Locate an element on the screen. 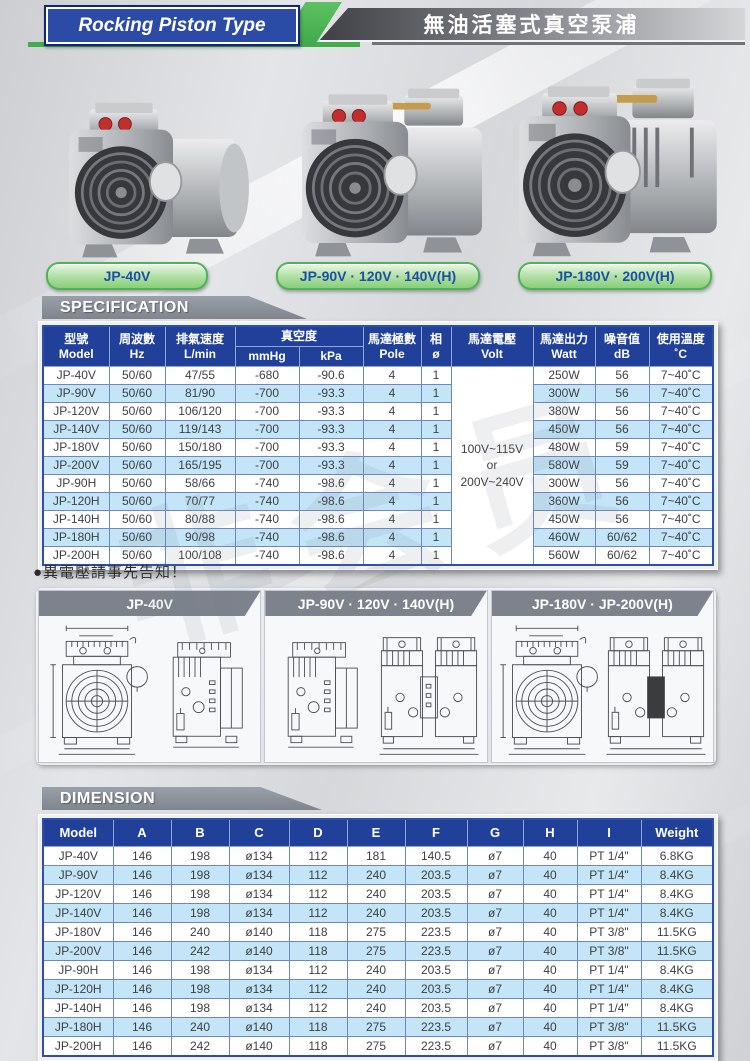 This screenshot has width=750, height=1061. dim-cell: 6.8KG is located at coordinates (677, 856).